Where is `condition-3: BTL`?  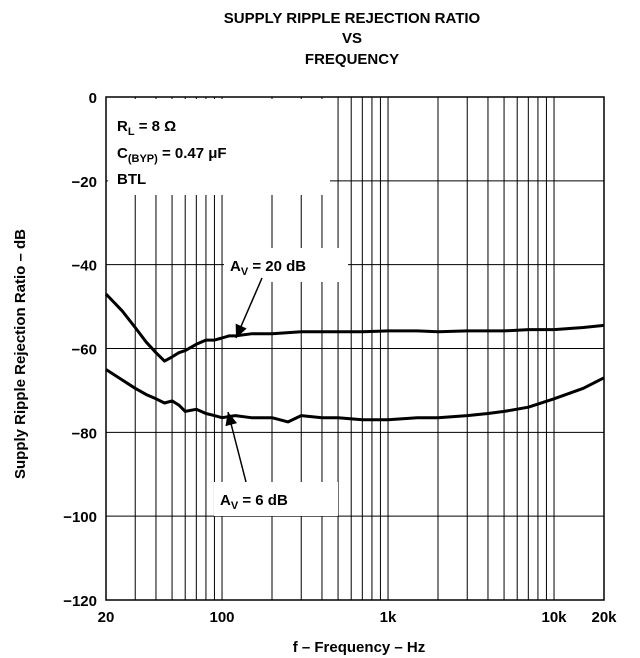
condition-3: BTL is located at coordinates (131, 179).